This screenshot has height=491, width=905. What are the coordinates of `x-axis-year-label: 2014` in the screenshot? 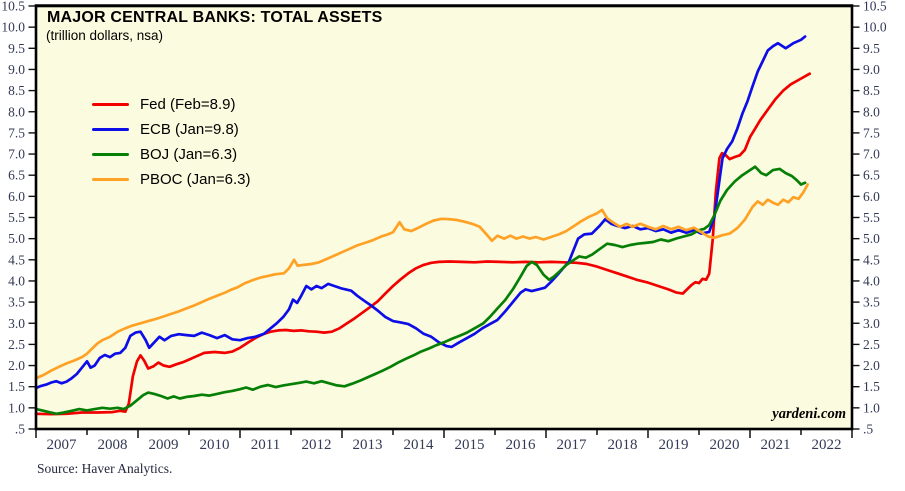 It's located at (419, 445).